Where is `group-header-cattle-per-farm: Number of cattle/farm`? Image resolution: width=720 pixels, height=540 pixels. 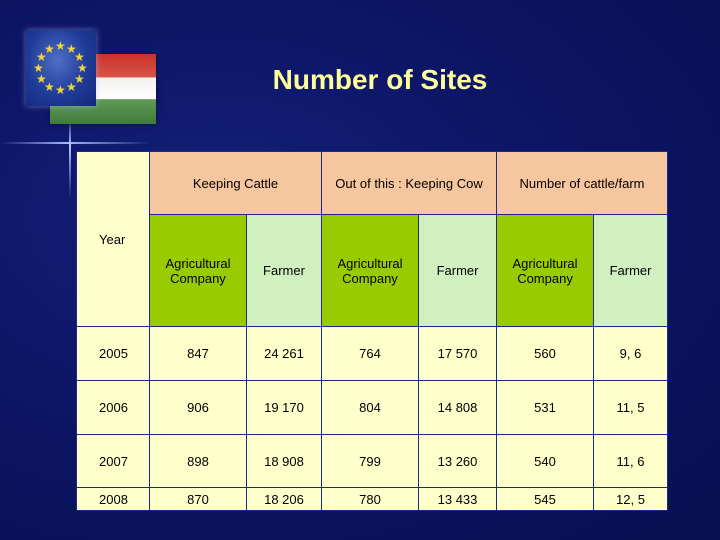 group-header-cattle-per-farm: Number of cattle/farm is located at coordinates (582, 183).